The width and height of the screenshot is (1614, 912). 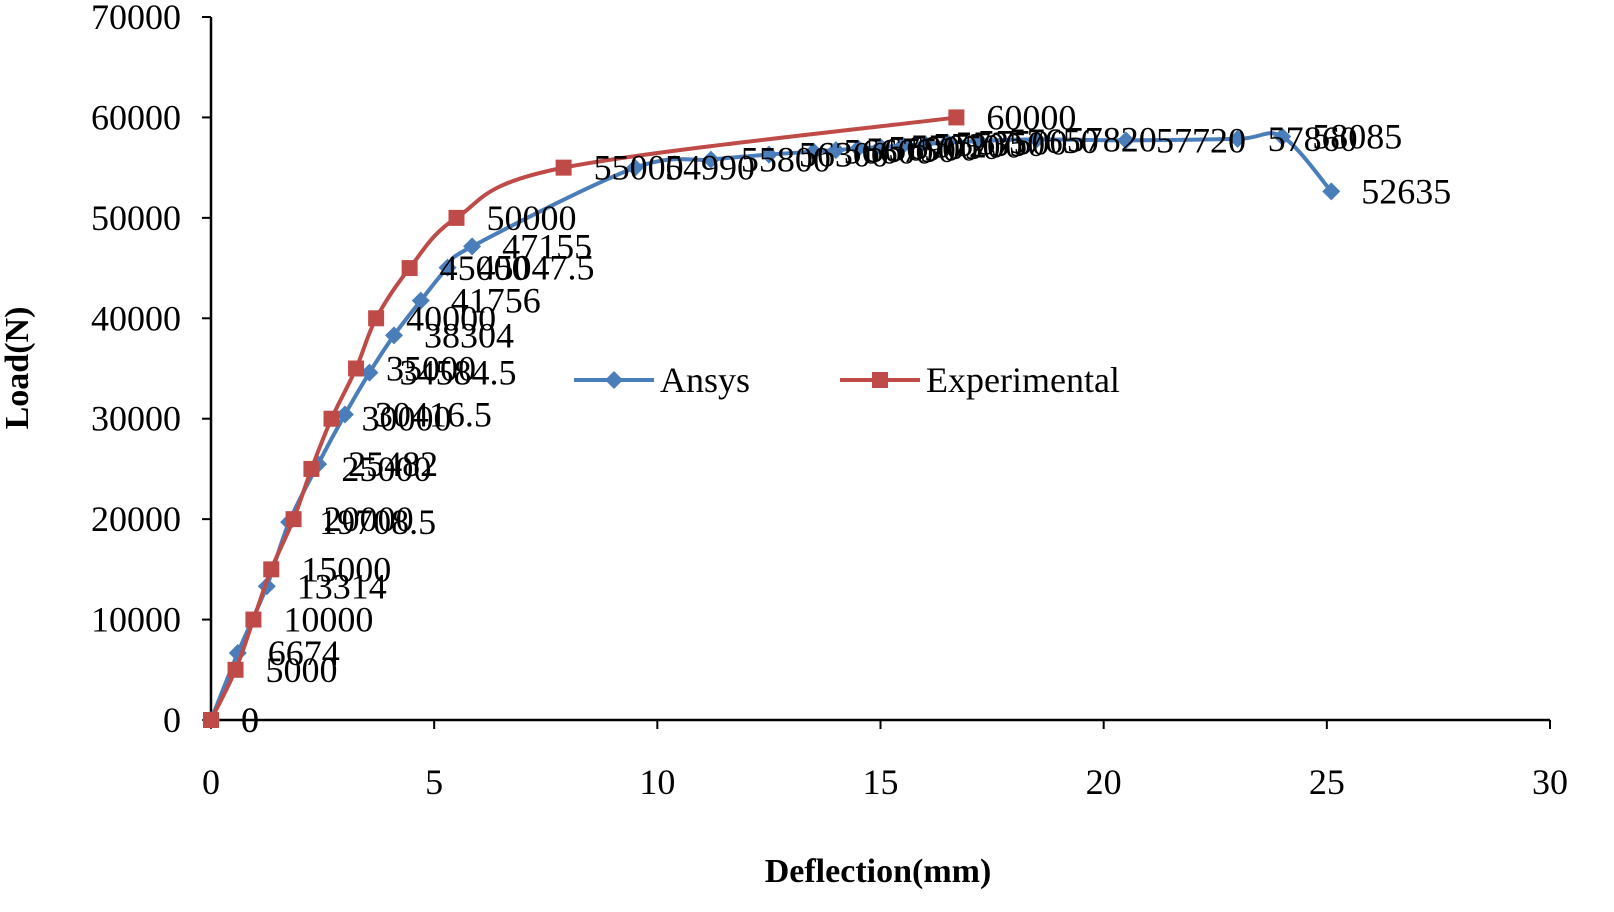 I want to click on ansys-data-label: 54990, so click(x=710, y=168).